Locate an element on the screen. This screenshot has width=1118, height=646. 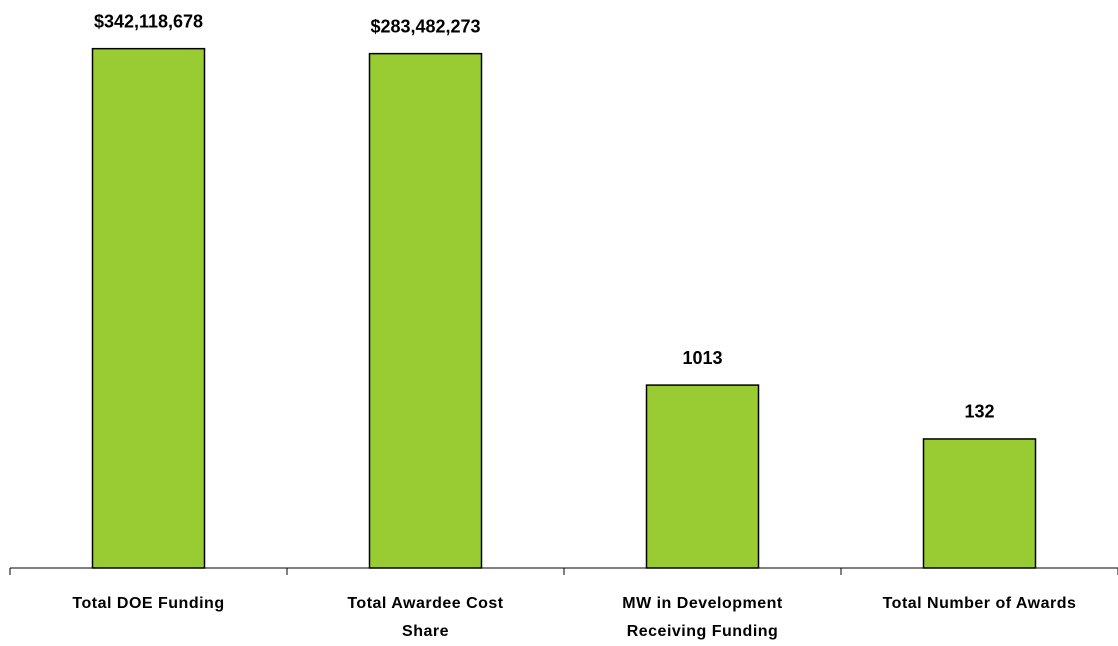
x-tick-label: Total Number of Awards is located at coordinates (979, 604).